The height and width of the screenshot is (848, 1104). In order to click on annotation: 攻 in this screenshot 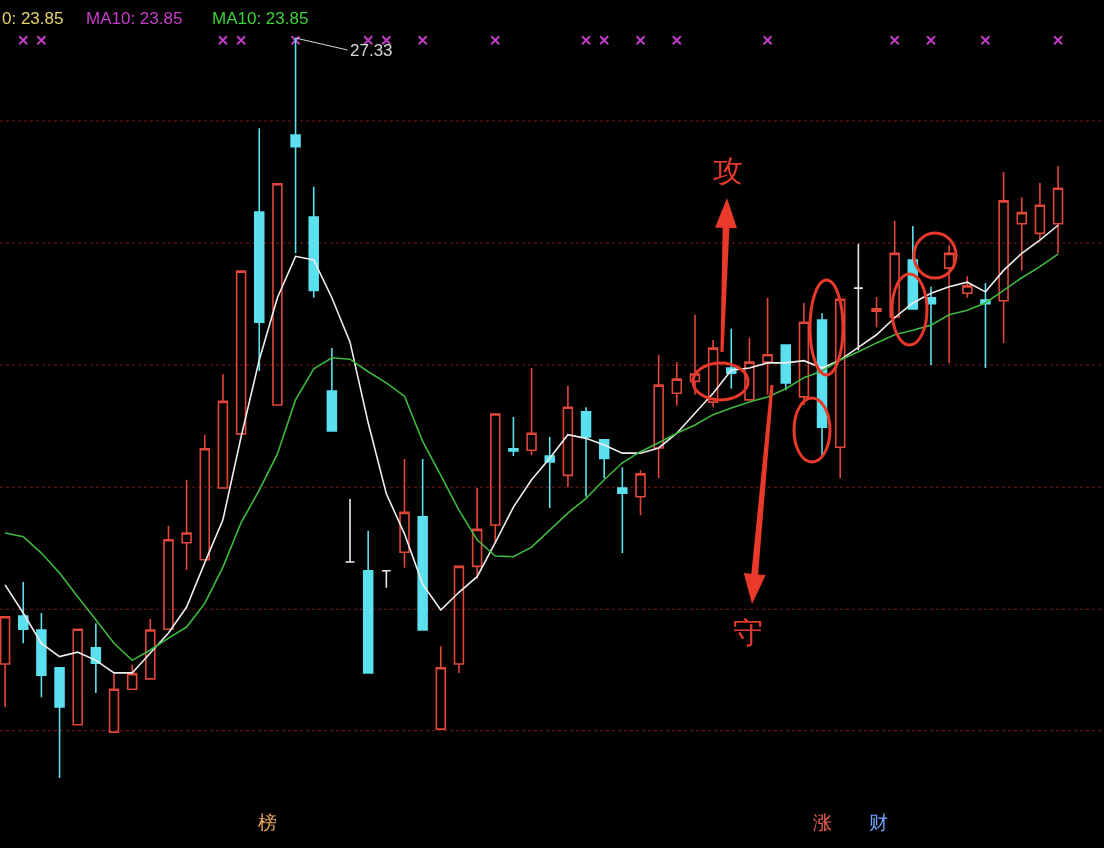, I will do `click(728, 170)`.